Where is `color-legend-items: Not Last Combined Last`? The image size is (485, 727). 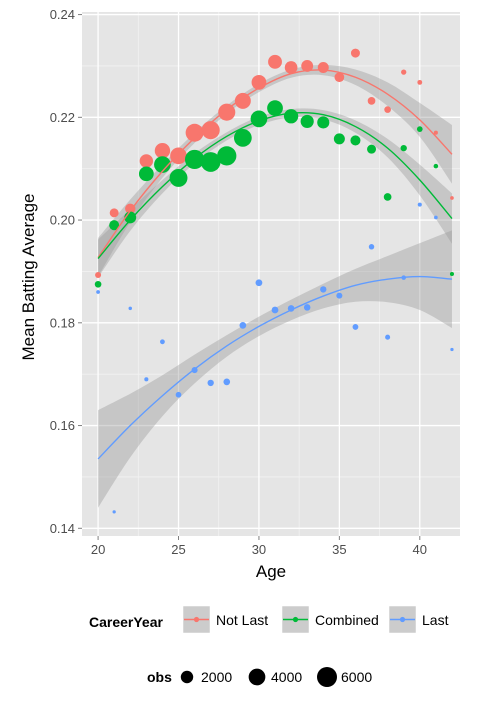 color-legend-items: Not Last Combined Last is located at coordinates (315, 619).